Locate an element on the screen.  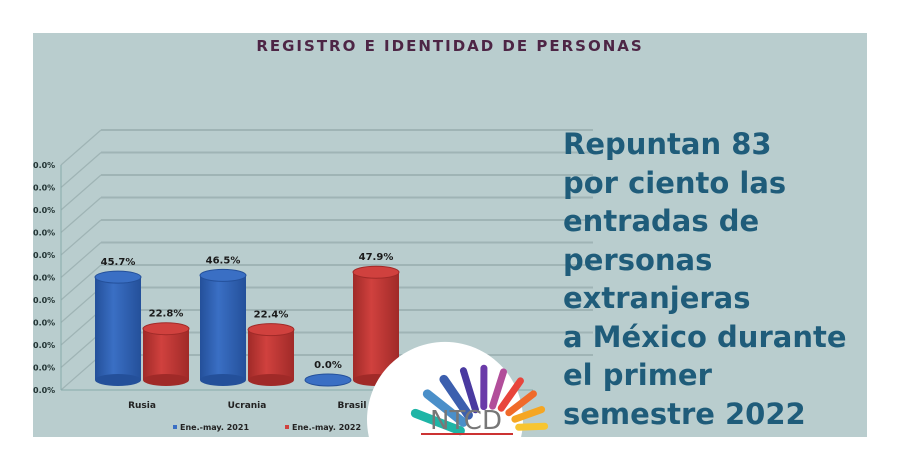
data-label: 1.9% is located at coordinates (479, 361).